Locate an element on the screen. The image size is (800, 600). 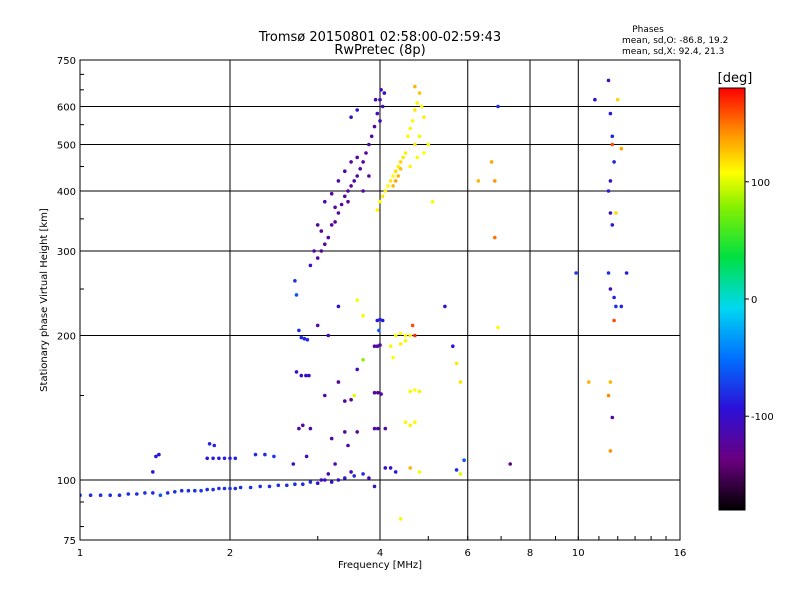
colorbar-label: [deg] is located at coordinates (735, 78).